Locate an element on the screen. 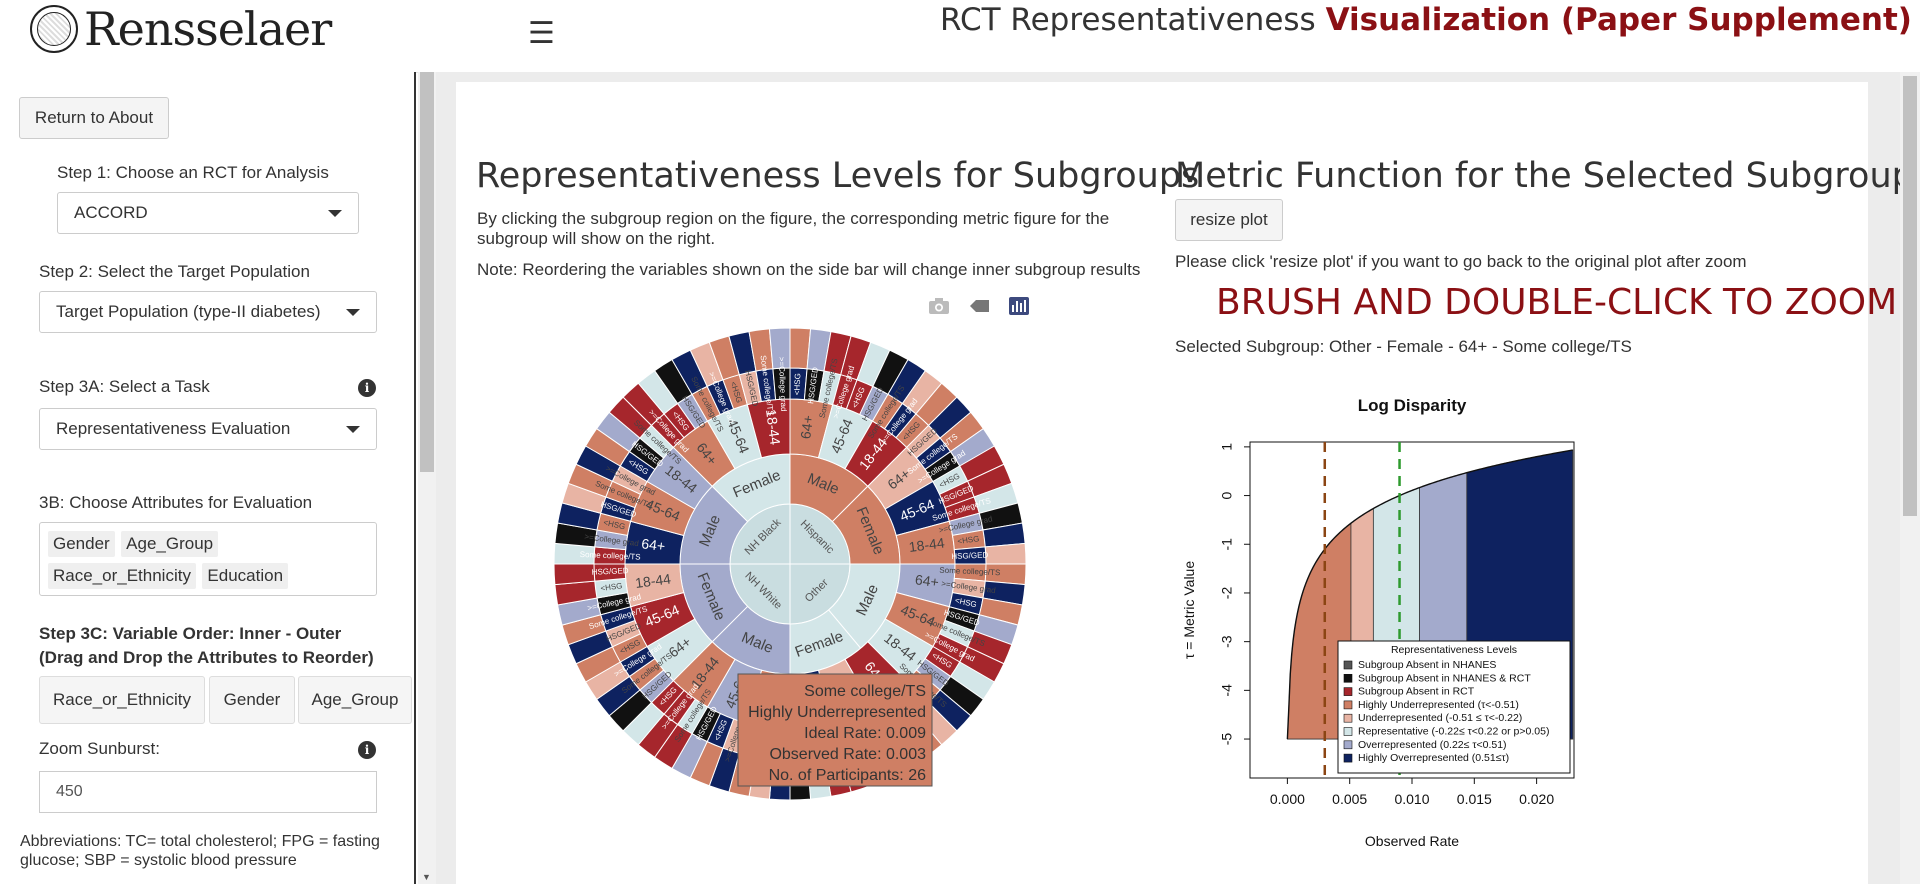 The image size is (1920, 884). attribute-tag: Education is located at coordinates (245, 576).